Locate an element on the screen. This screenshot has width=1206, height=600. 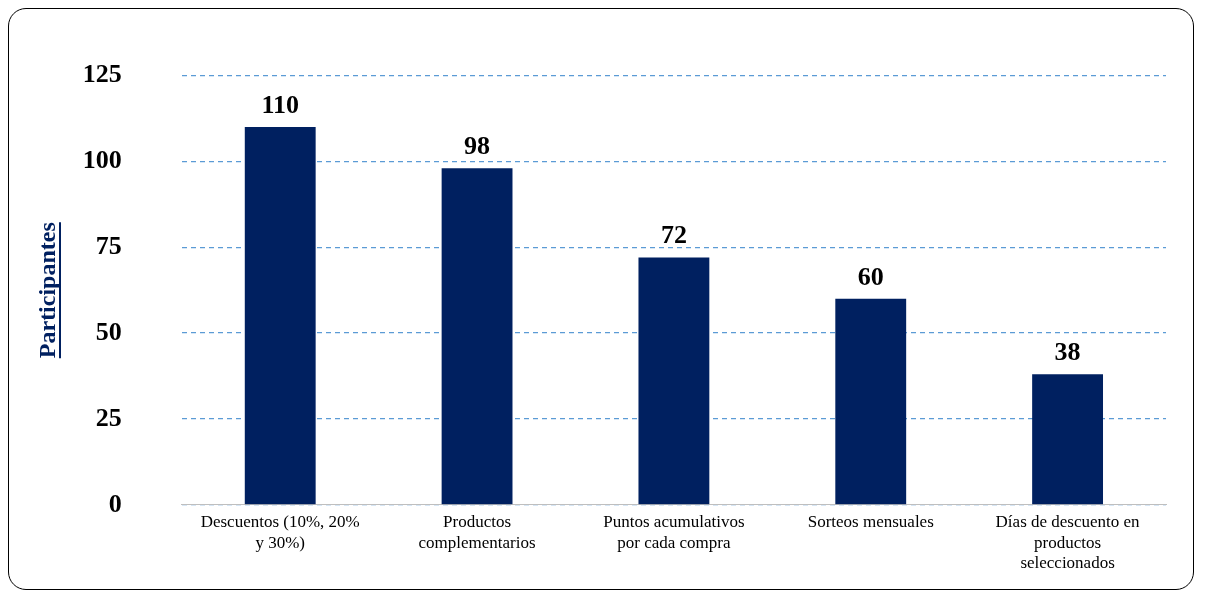
data-label: 72 is located at coordinates (673, 235).